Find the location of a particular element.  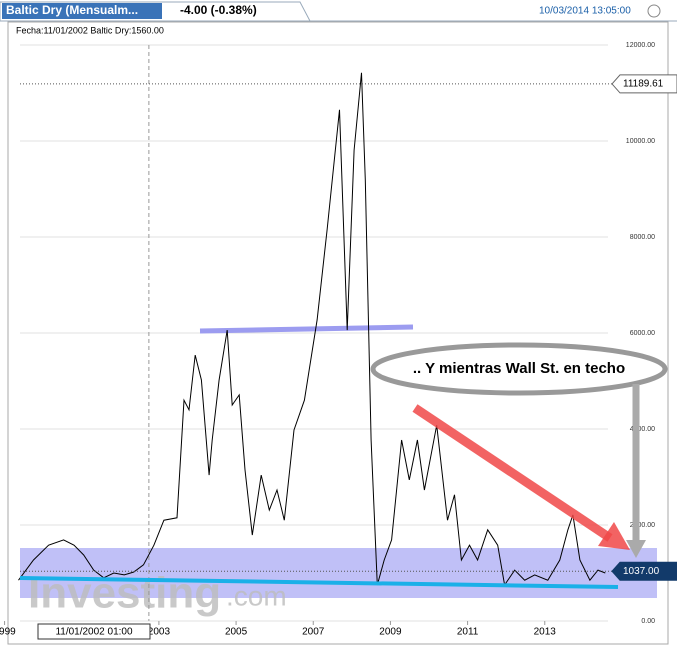

y-tick-label: 6000.00 is located at coordinates (642, 333).